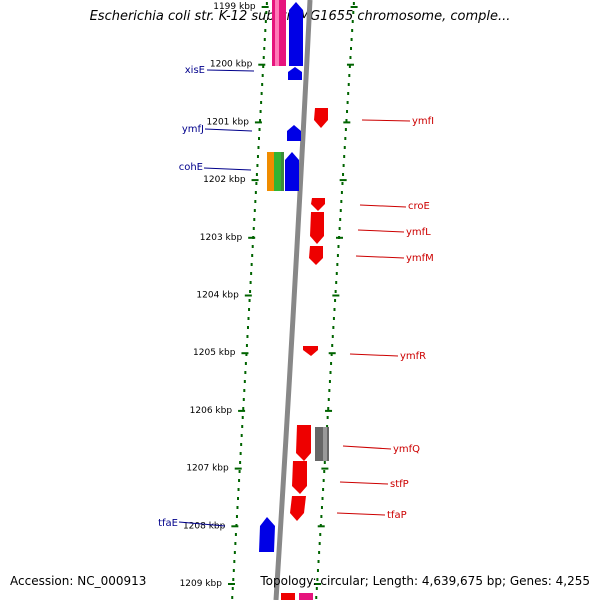 The height and width of the screenshot is (600, 600). What do you see at coordinates (294, 133) in the screenshot?
I see `gene-feature-ymfJ` at bounding box center [294, 133].